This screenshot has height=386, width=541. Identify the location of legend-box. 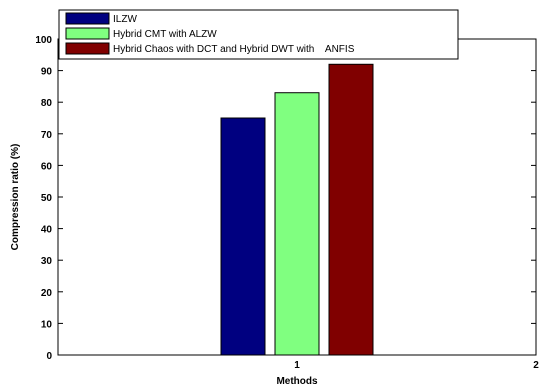
(258, 34).